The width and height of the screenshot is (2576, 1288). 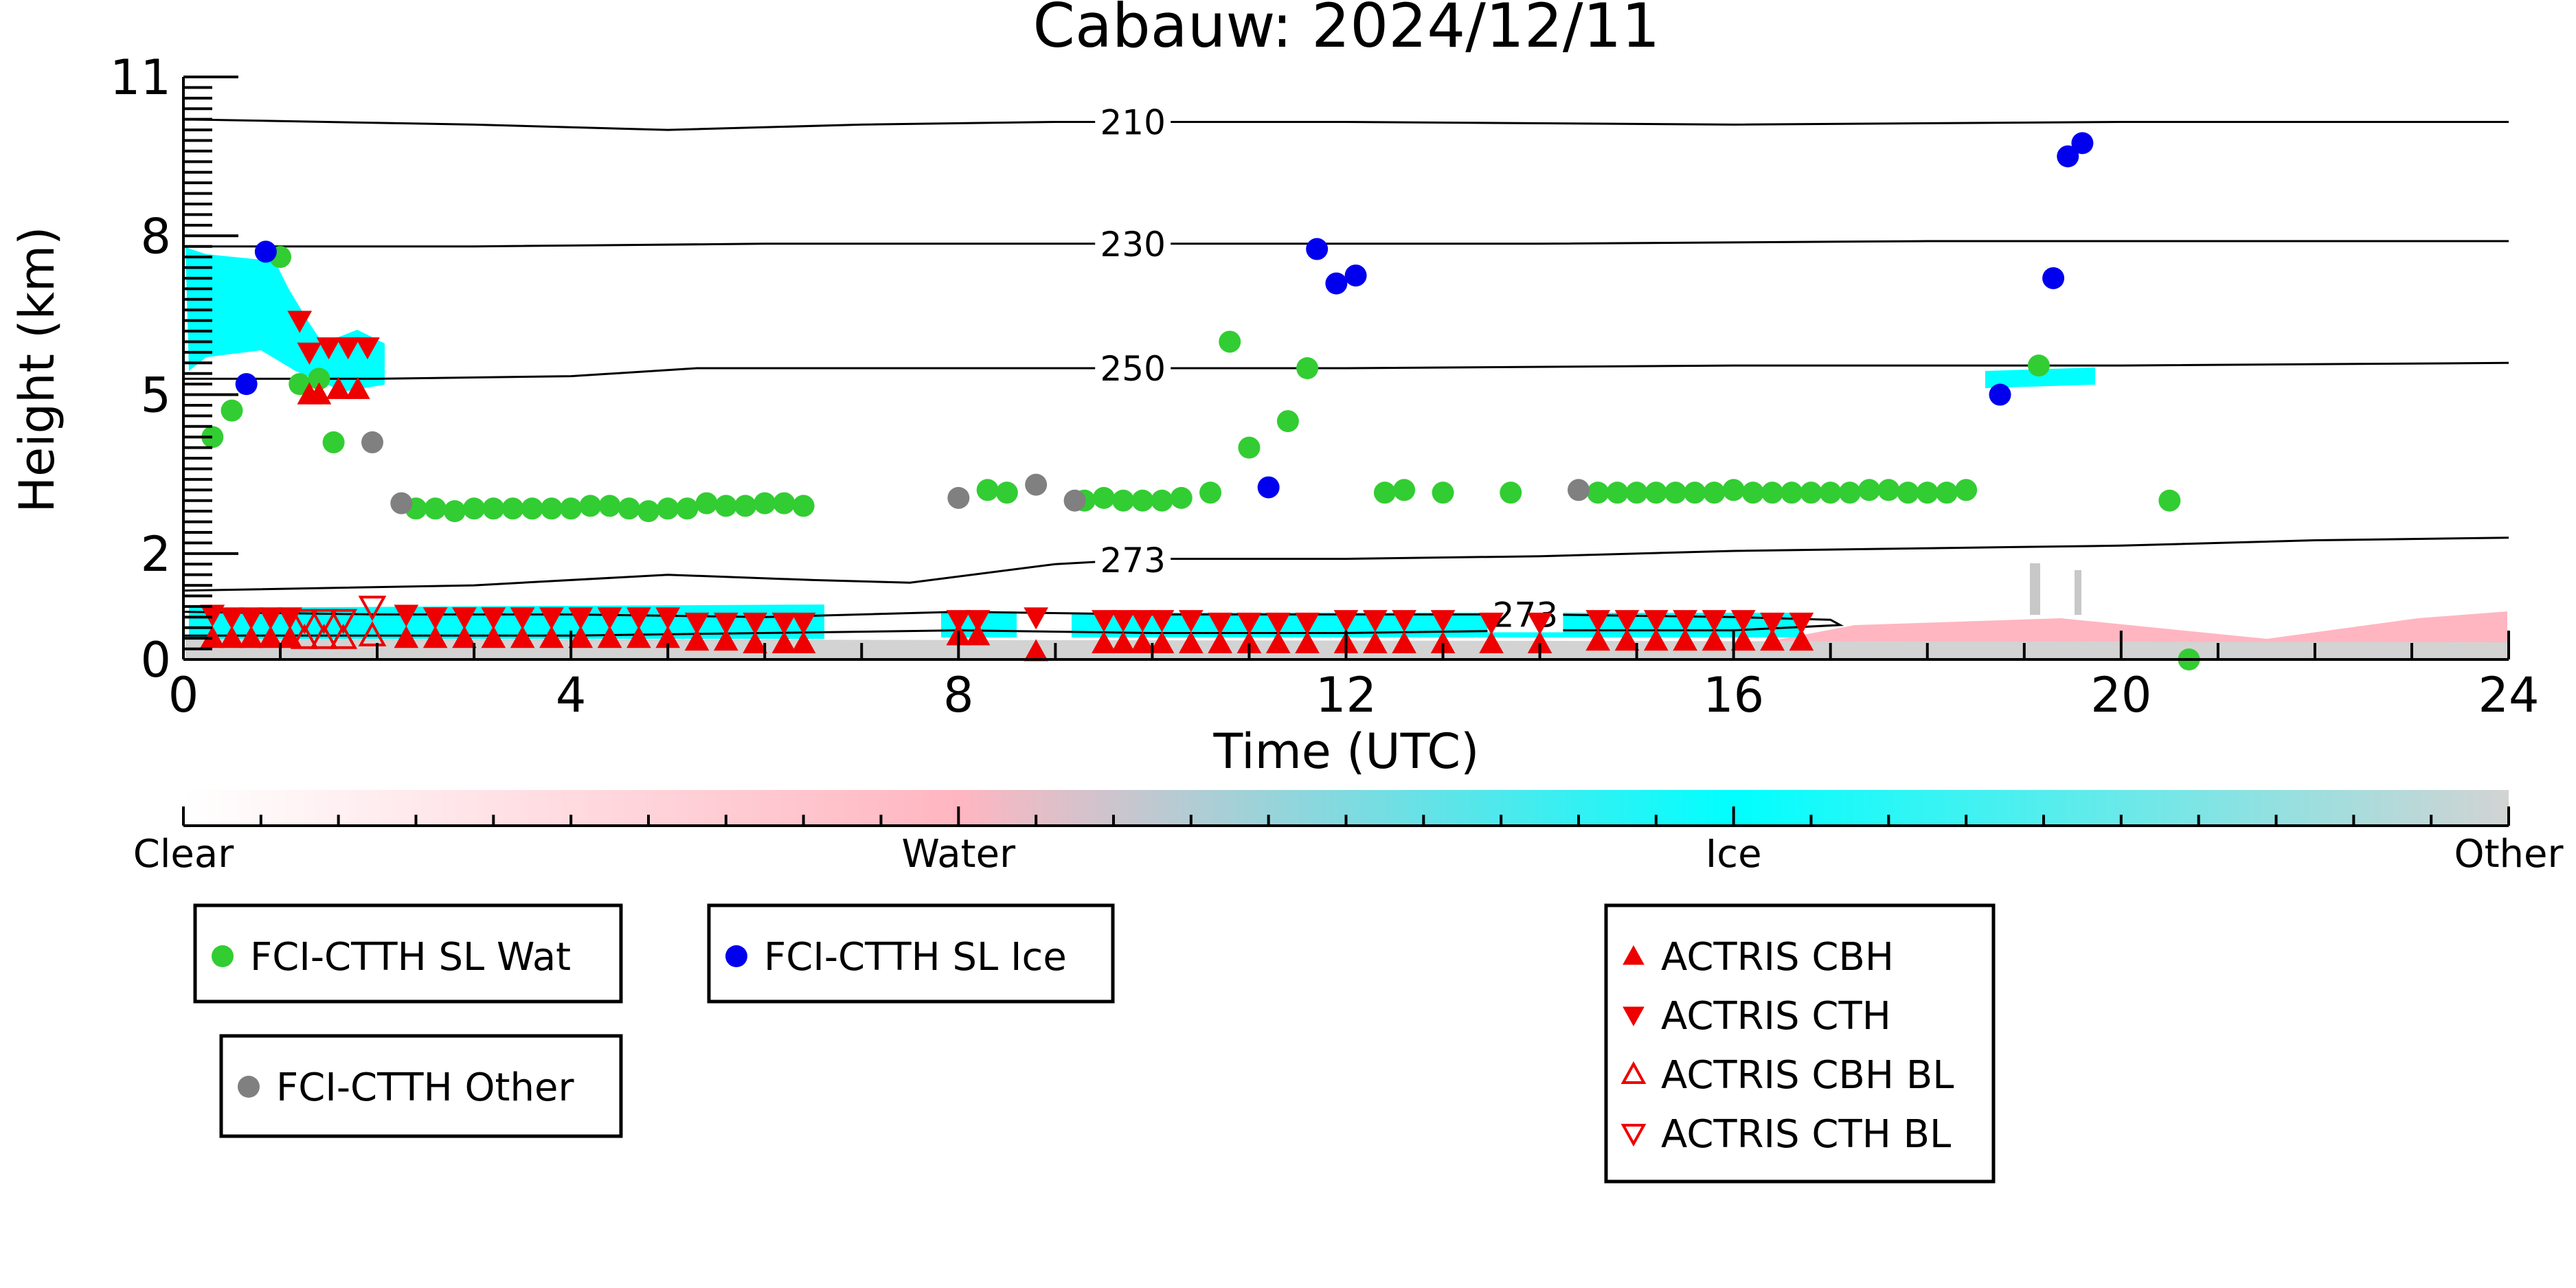 What do you see at coordinates (1348, 841) in the screenshot?
I see `colorbar-ticks: Clear Water Ice Other` at bounding box center [1348, 841].